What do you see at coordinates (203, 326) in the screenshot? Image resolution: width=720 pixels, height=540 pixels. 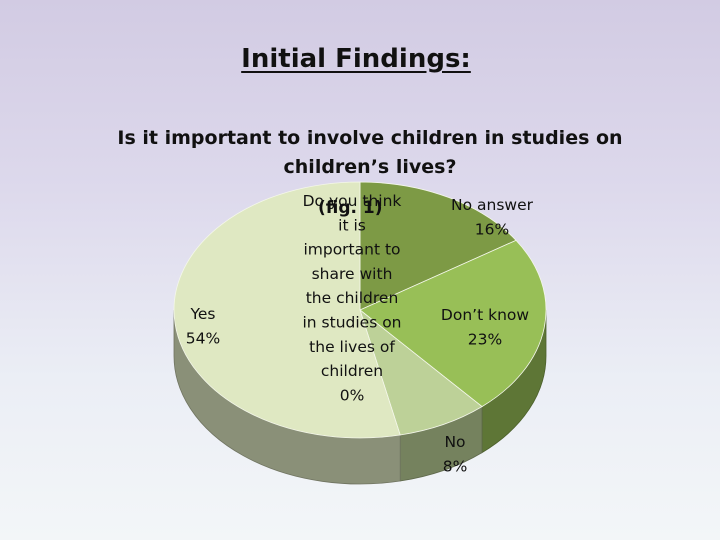 I see `slice-data-label: Yes 54%` at bounding box center [203, 326].